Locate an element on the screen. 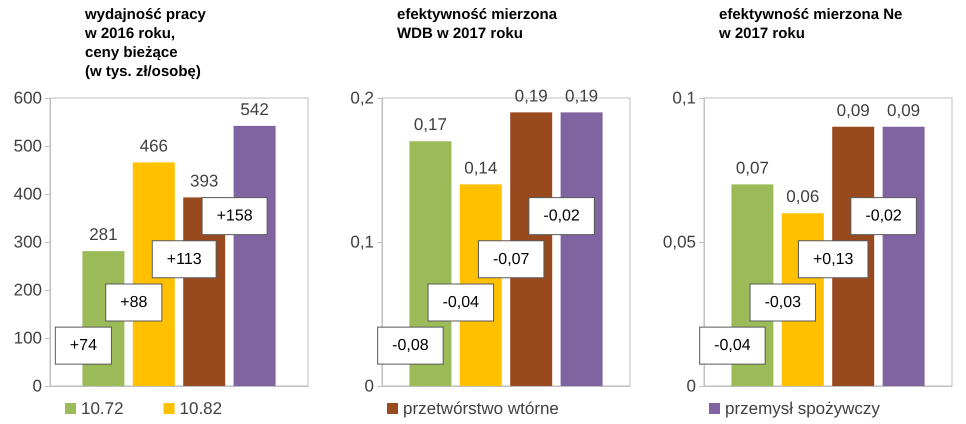 Image resolution: width=966 pixels, height=424 pixels. chart-title: efektywność mierzona WDB w 2017 roku is located at coordinates (477, 24).